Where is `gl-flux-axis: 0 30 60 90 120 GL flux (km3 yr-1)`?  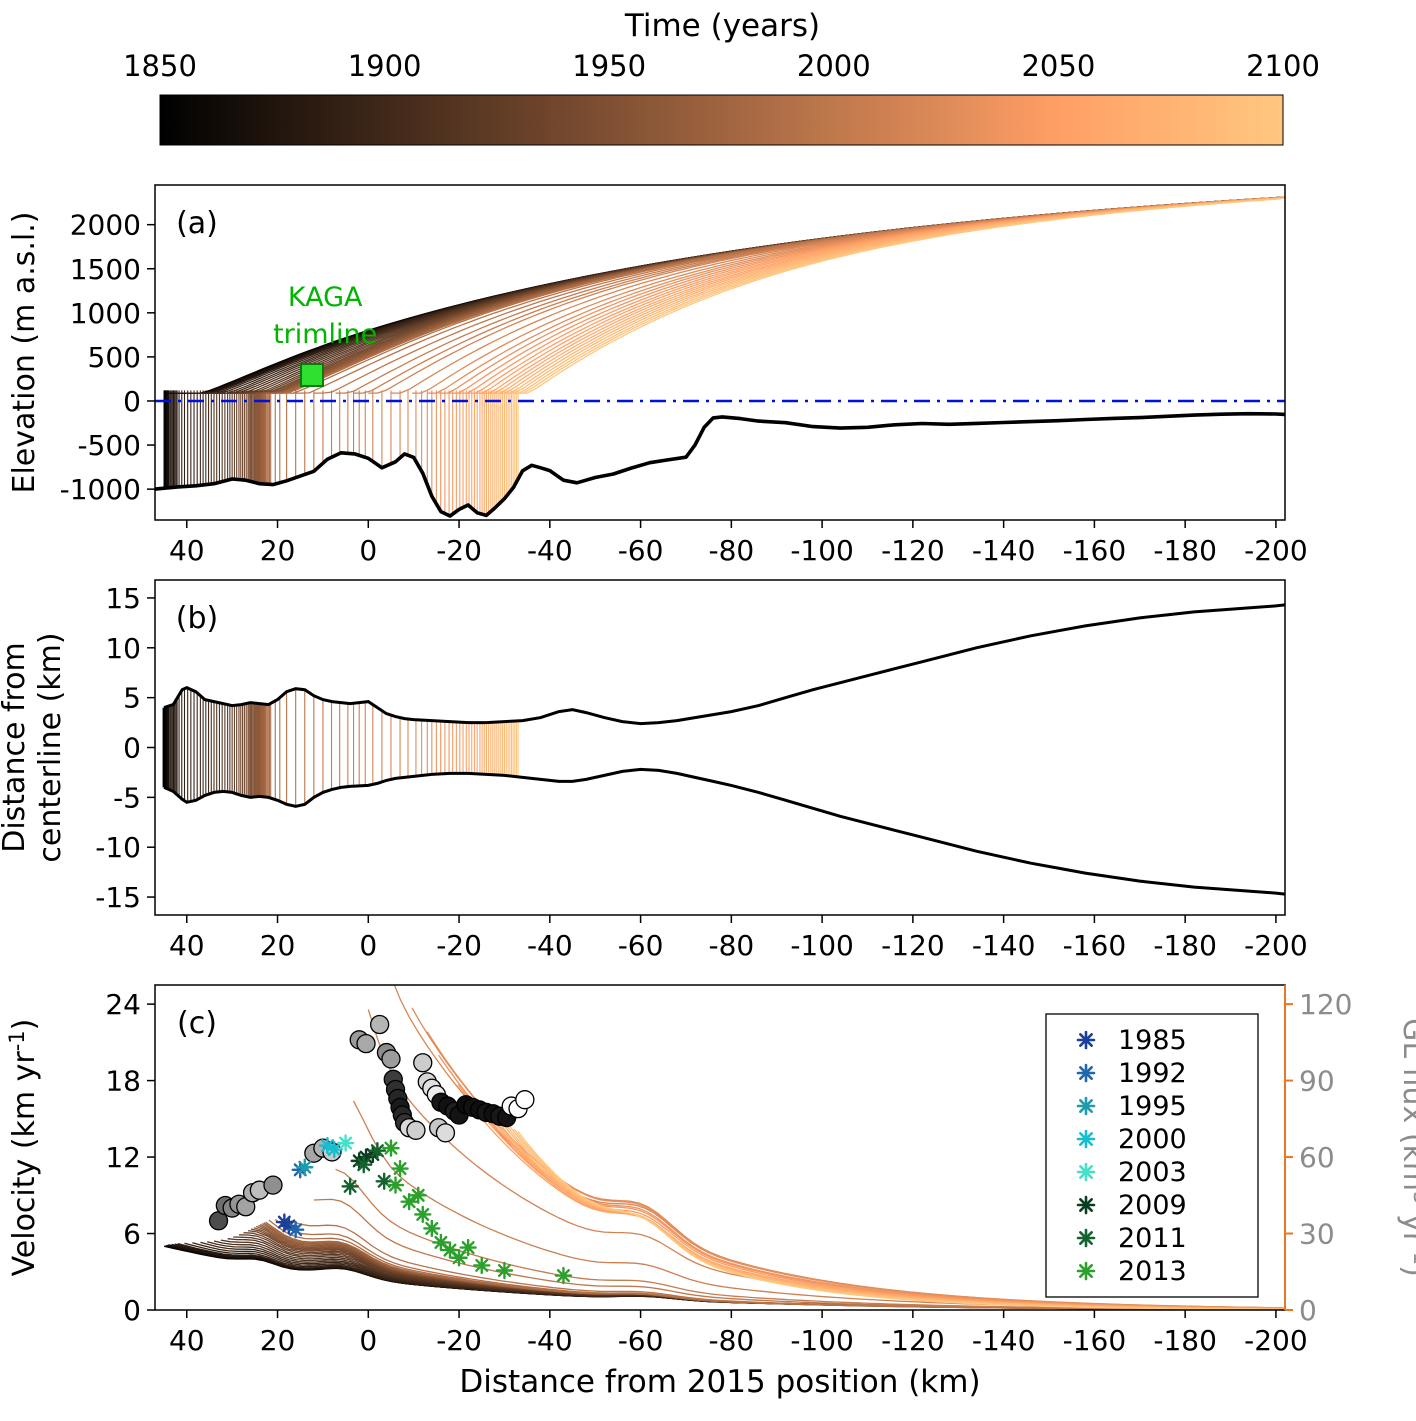
gl-flux-axis: 0 30 60 90 120 GL flux (km3 yr-1) is located at coordinates (1350, 1156).